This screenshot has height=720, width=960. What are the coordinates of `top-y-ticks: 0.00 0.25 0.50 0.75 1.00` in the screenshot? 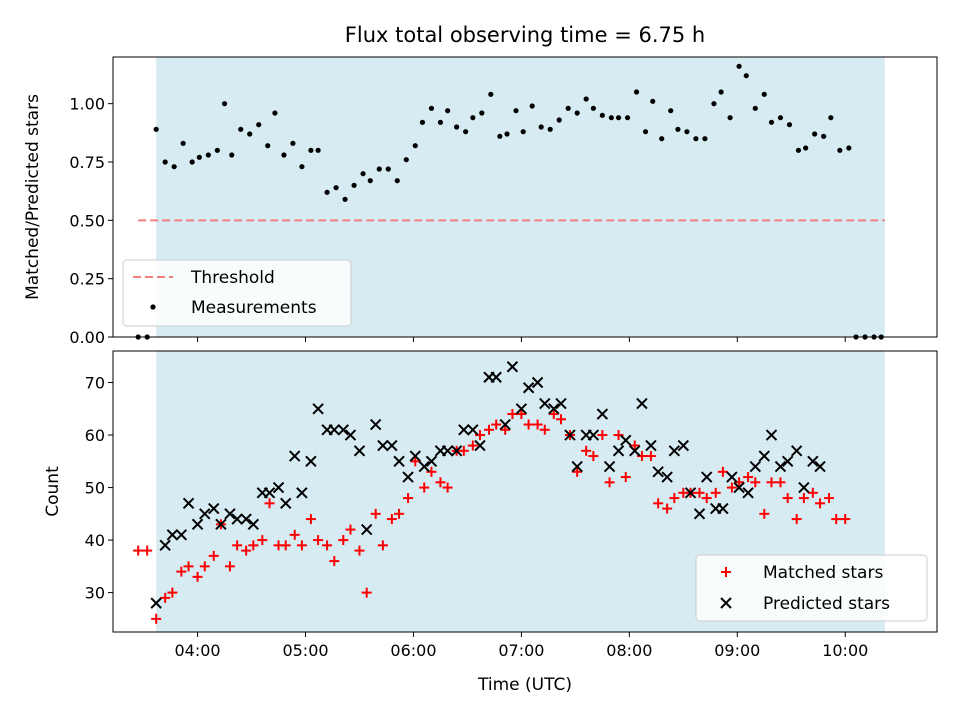 It's located at (91, 221).